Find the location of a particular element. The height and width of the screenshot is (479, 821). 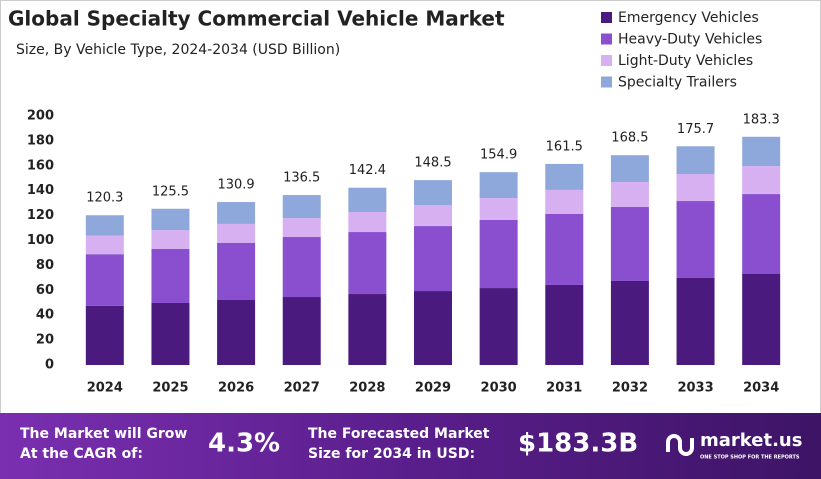

x-tick-label: 2029 is located at coordinates (433, 388).